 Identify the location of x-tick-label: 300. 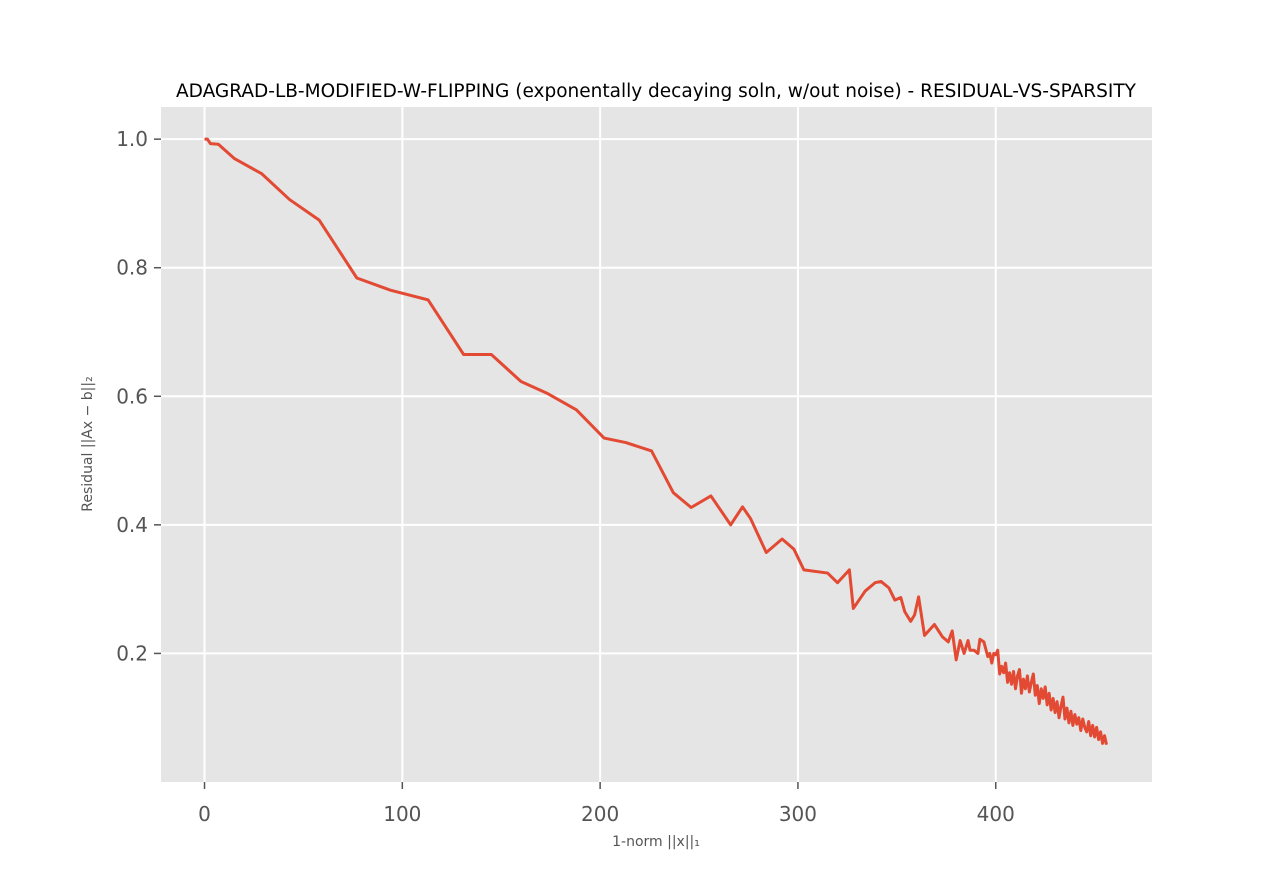
(798, 814).